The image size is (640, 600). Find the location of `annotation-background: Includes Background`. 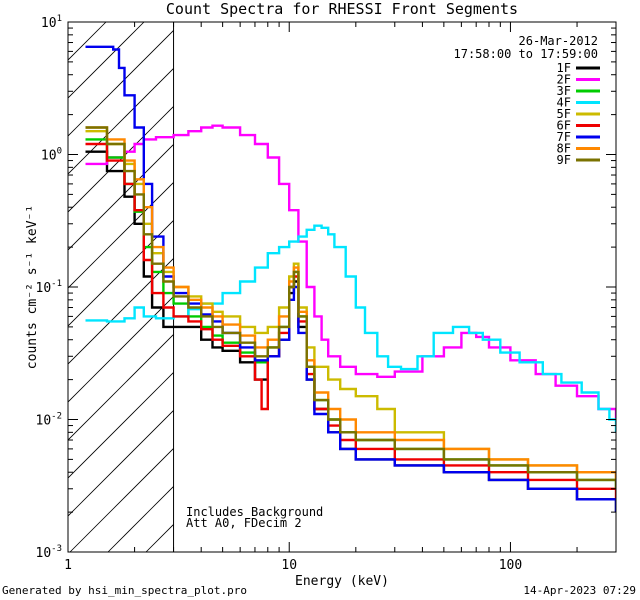

annotation-background: Includes Background is located at coordinates (254, 512).